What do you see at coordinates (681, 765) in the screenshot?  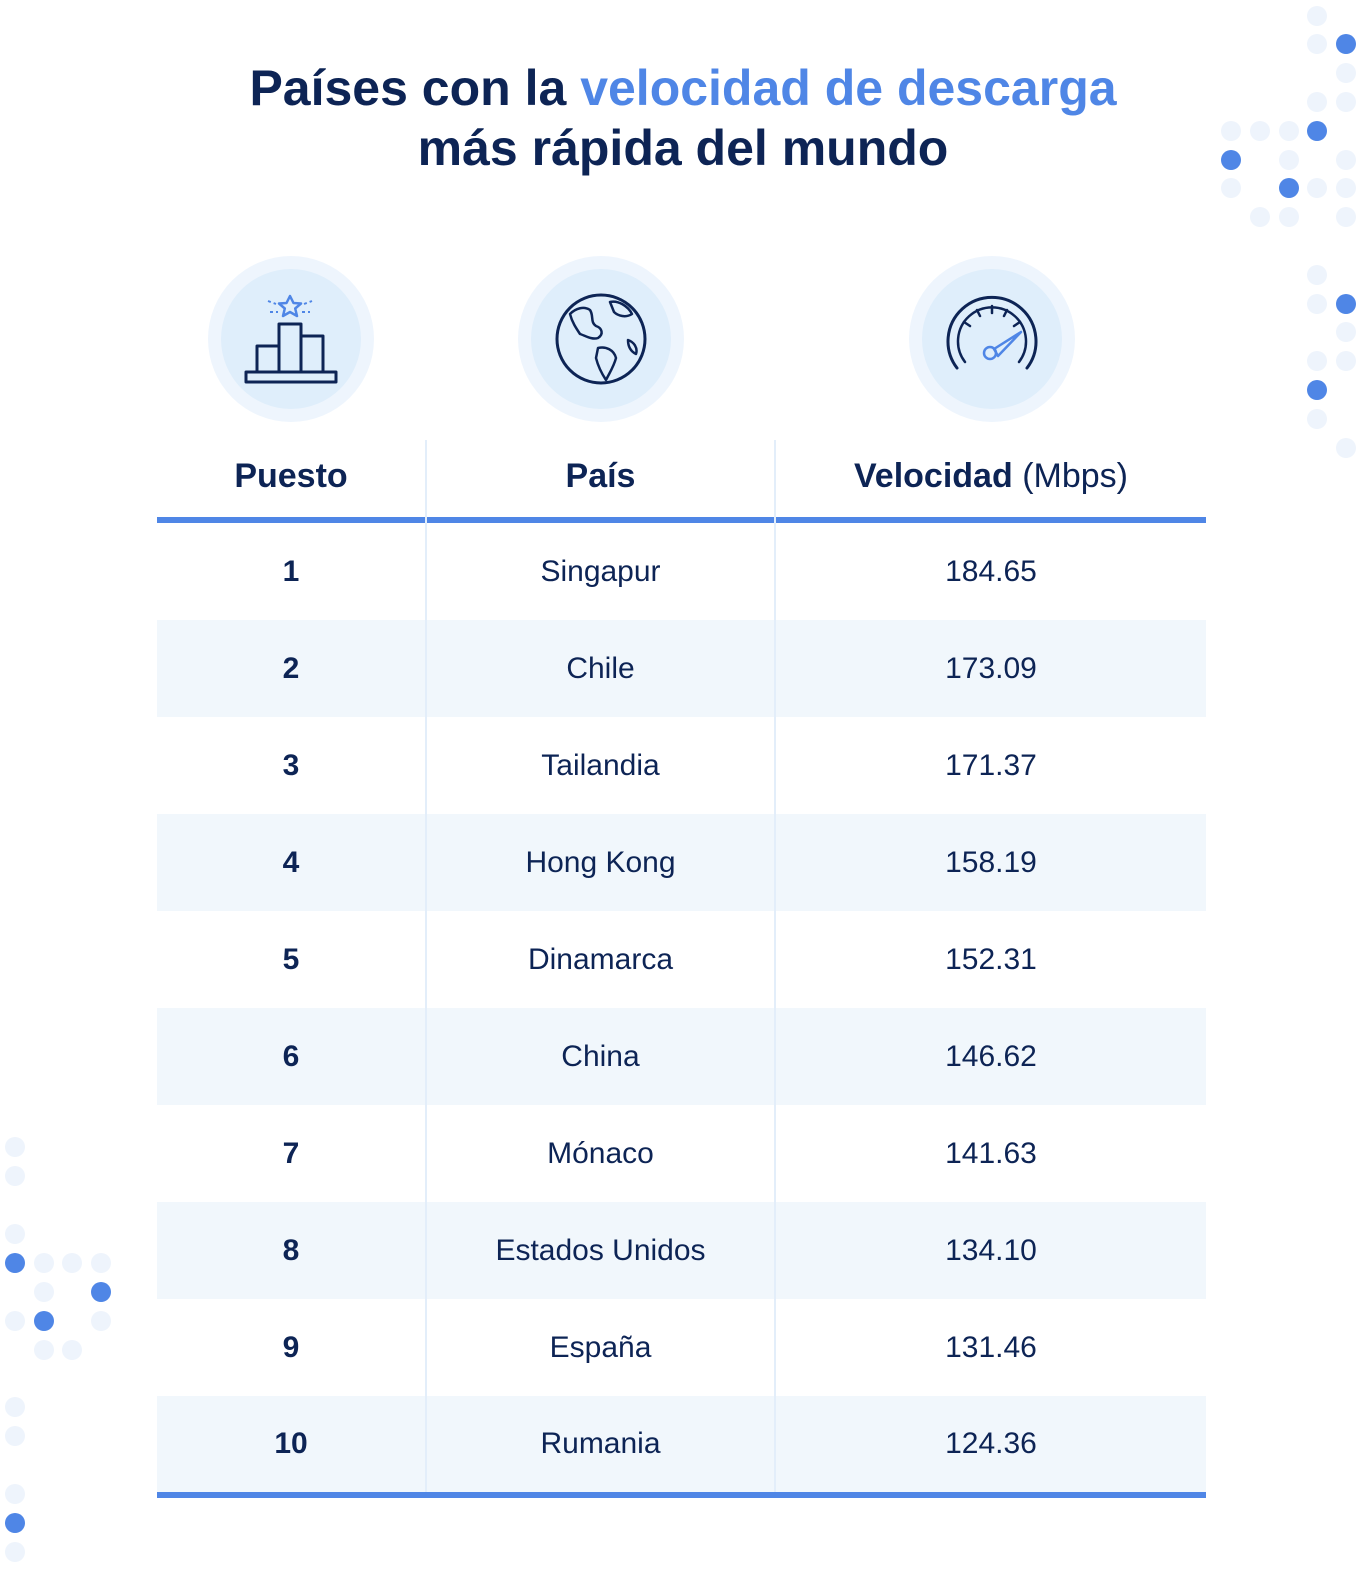 I see `table-row: 3 Tailandia 171.37` at bounding box center [681, 765].